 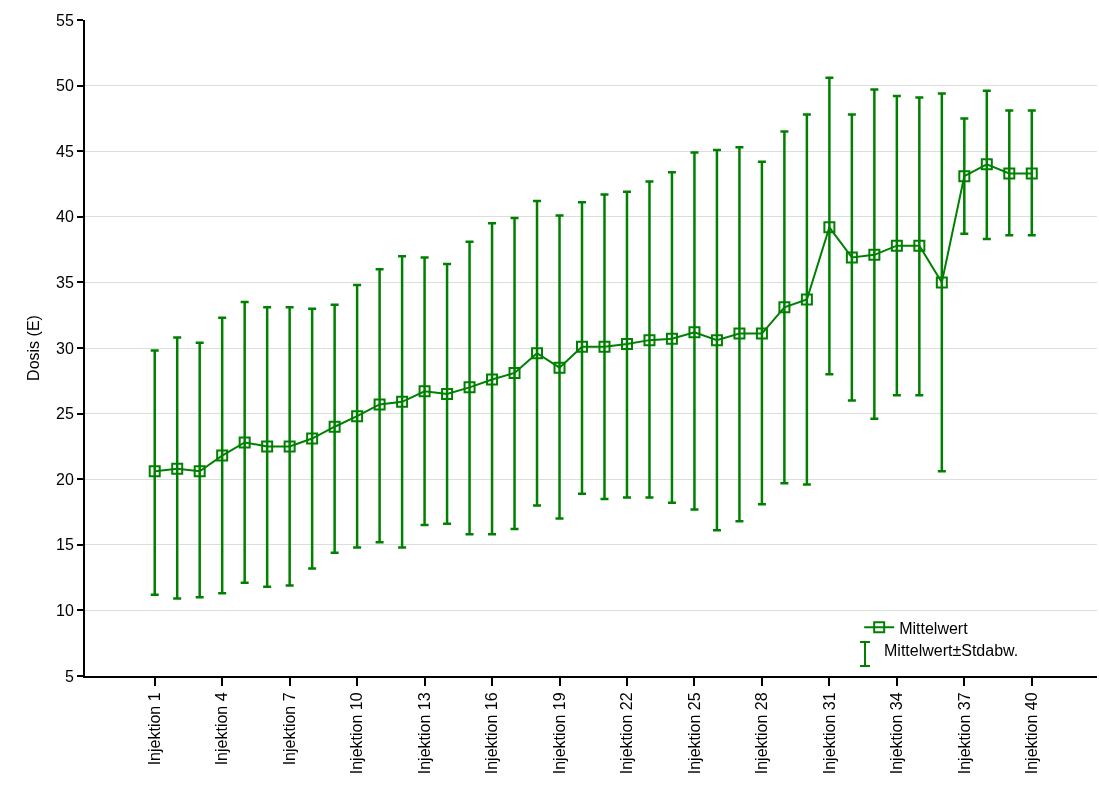 What do you see at coordinates (964, 733) in the screenshot?
I see `x-tick-label: Injektion 37` at bounding box center [964, 733].